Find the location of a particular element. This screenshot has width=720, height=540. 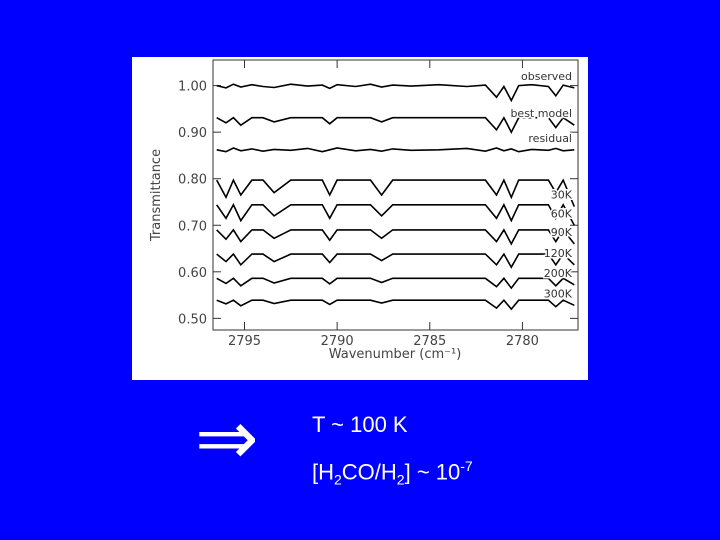

series-label: 300K is located at coordinates (558, 293).